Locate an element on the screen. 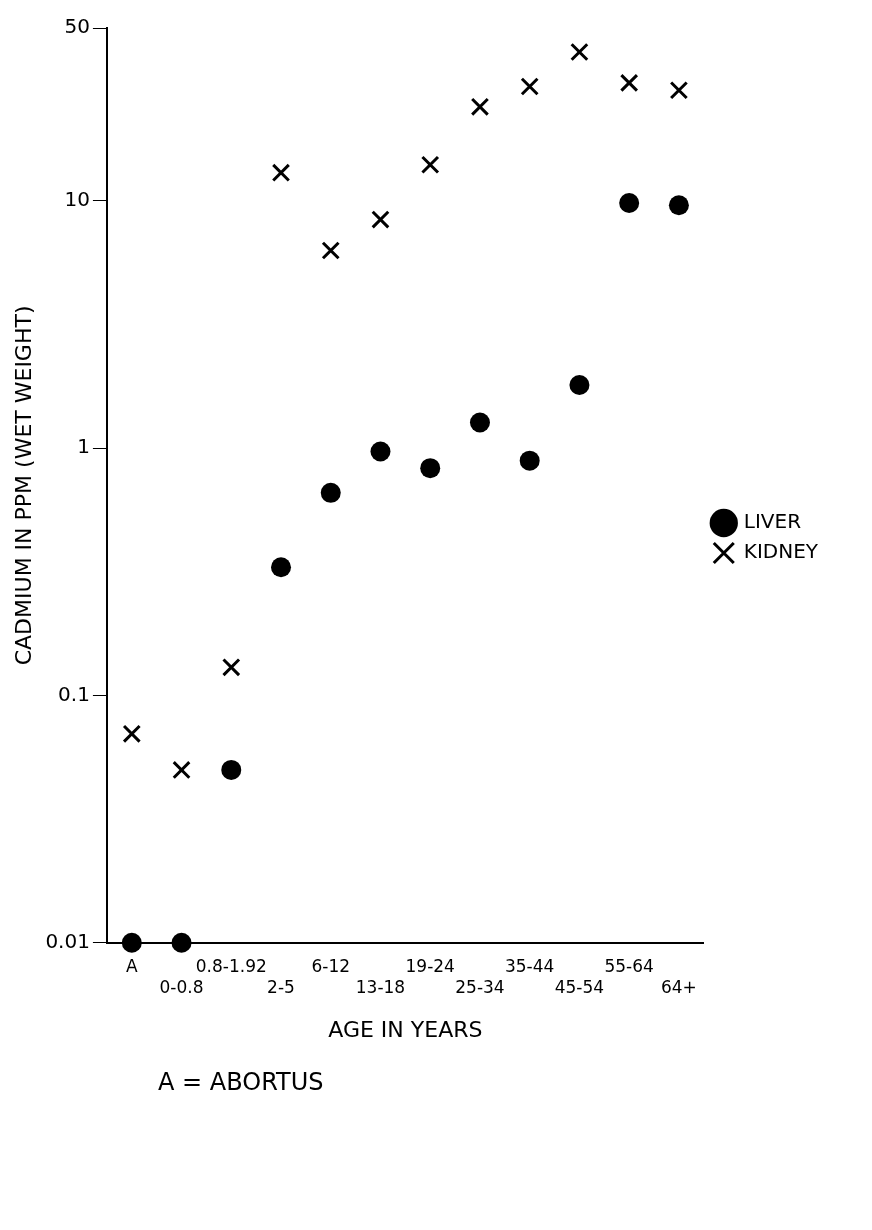 This screenshot has height=1230, width=872. y-tick-label: 0.1 is located at coordinates (74, 693).